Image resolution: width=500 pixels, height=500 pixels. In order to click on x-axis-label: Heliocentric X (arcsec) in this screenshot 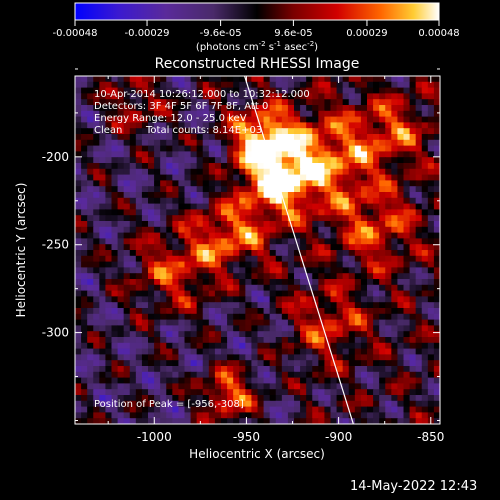, I will do `click(257, 454)`.